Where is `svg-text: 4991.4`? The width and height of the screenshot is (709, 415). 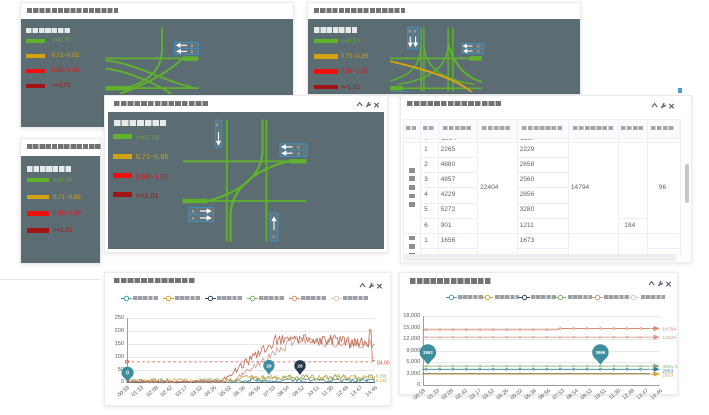 svg-text: 4991.4 is located at coordinates (670, 367).